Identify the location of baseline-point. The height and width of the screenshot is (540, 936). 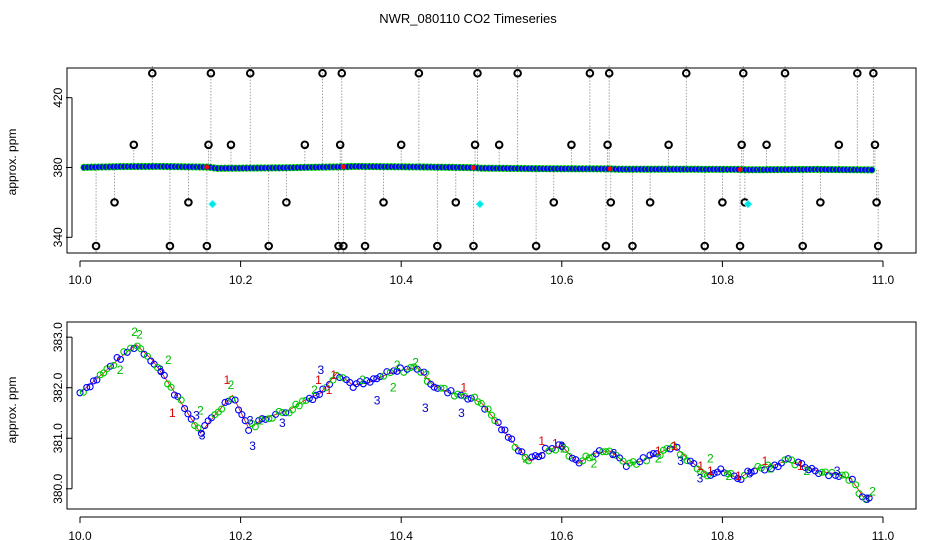
(872, 170).